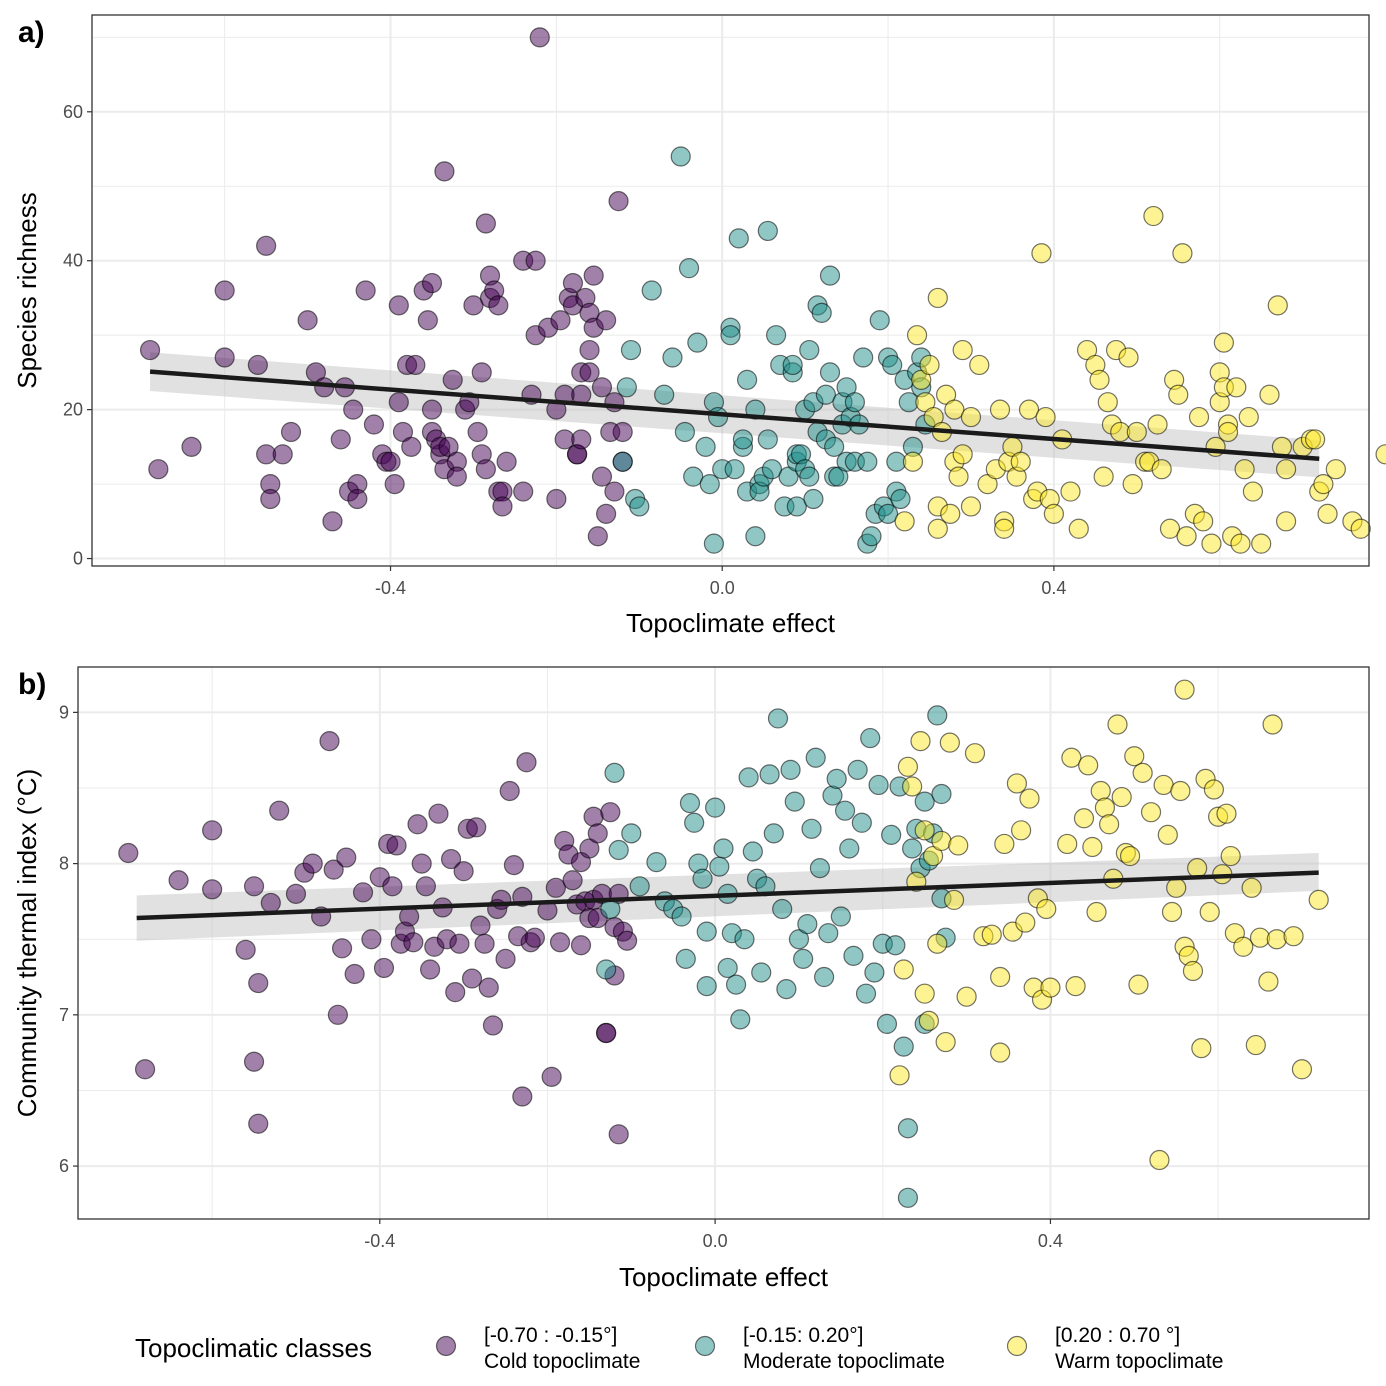 The width and height of the screenshot is (1386, 1386). Describe the element at coordinates (803, 1335) in the screenshot. I see `legend-range-moderate: [-0.15: 0.20°]` at that location.